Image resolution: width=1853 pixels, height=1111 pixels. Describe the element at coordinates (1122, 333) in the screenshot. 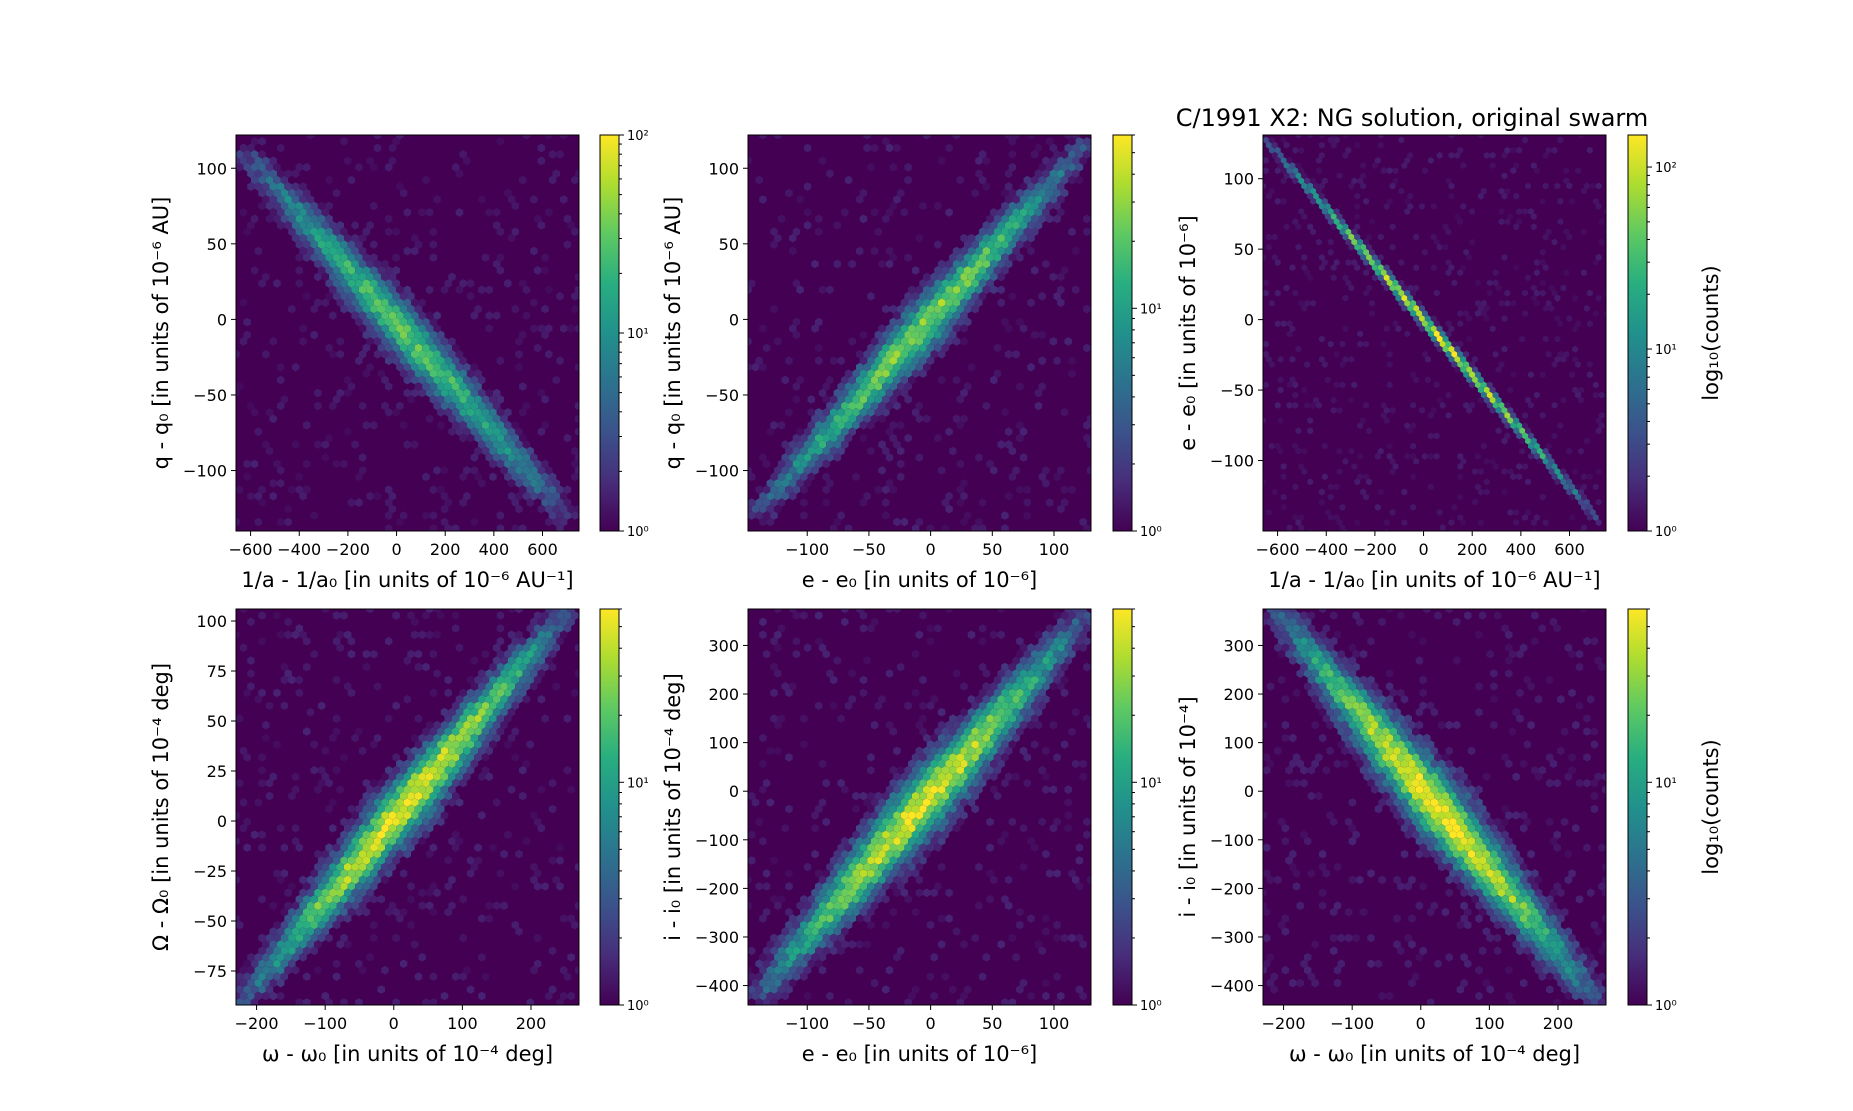

I see `colorbar-gradient` at that location.